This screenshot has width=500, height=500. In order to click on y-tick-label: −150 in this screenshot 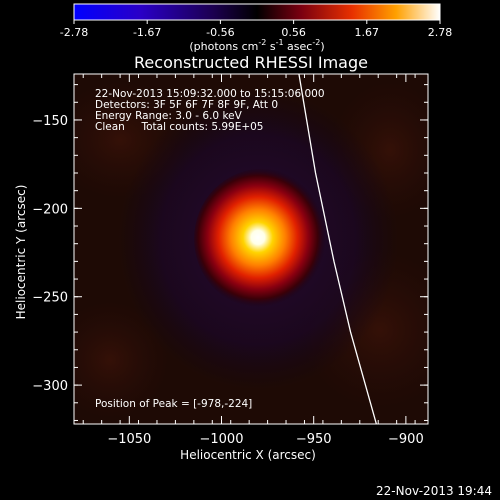, I will do `click(50, 121)`.